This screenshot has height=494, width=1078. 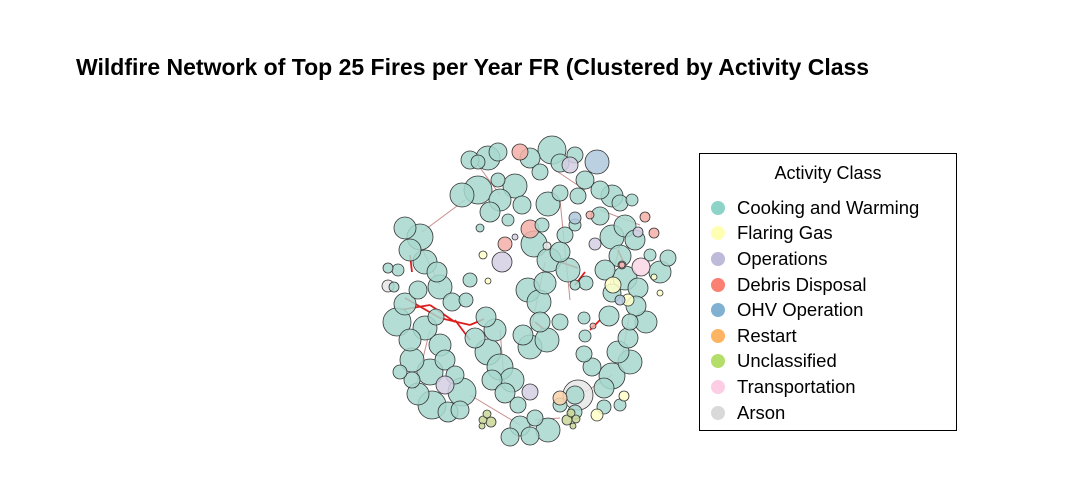 I want to click on legend-item: OHV Operation, so click(x=815, y=310).